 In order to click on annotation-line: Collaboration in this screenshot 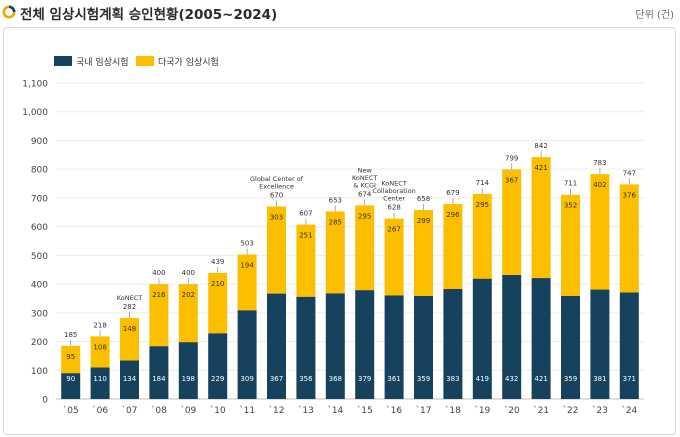, I will do `click(393, 191)`.